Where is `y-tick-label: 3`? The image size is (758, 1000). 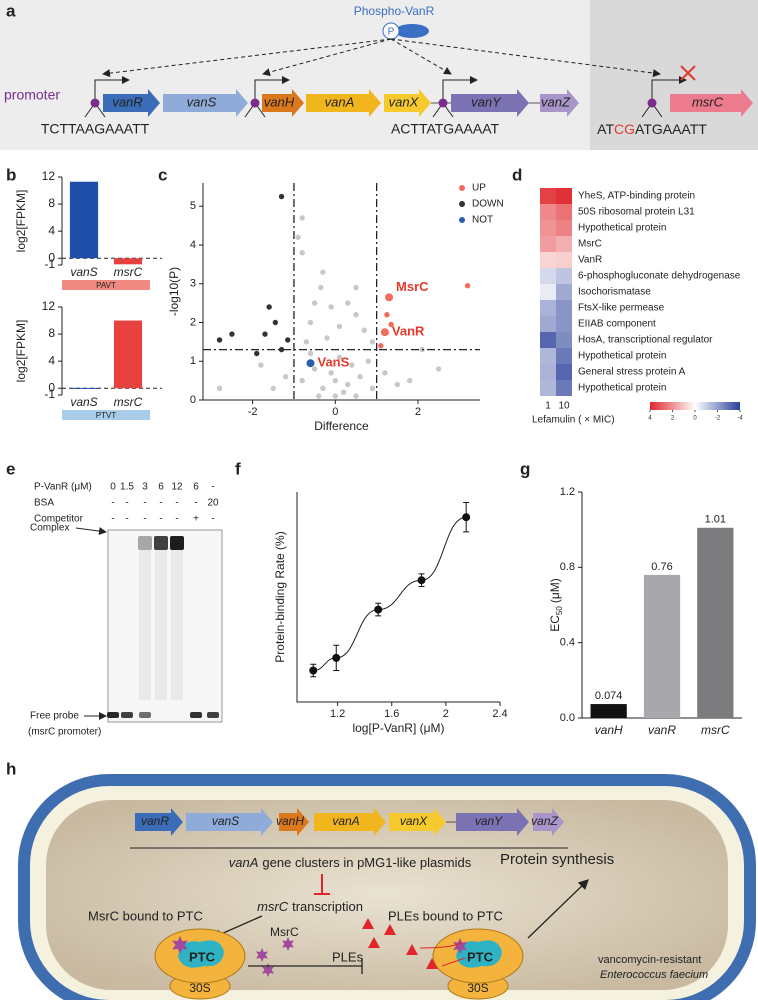 y-tick-label: 3 is located at coordinates (193, 284).